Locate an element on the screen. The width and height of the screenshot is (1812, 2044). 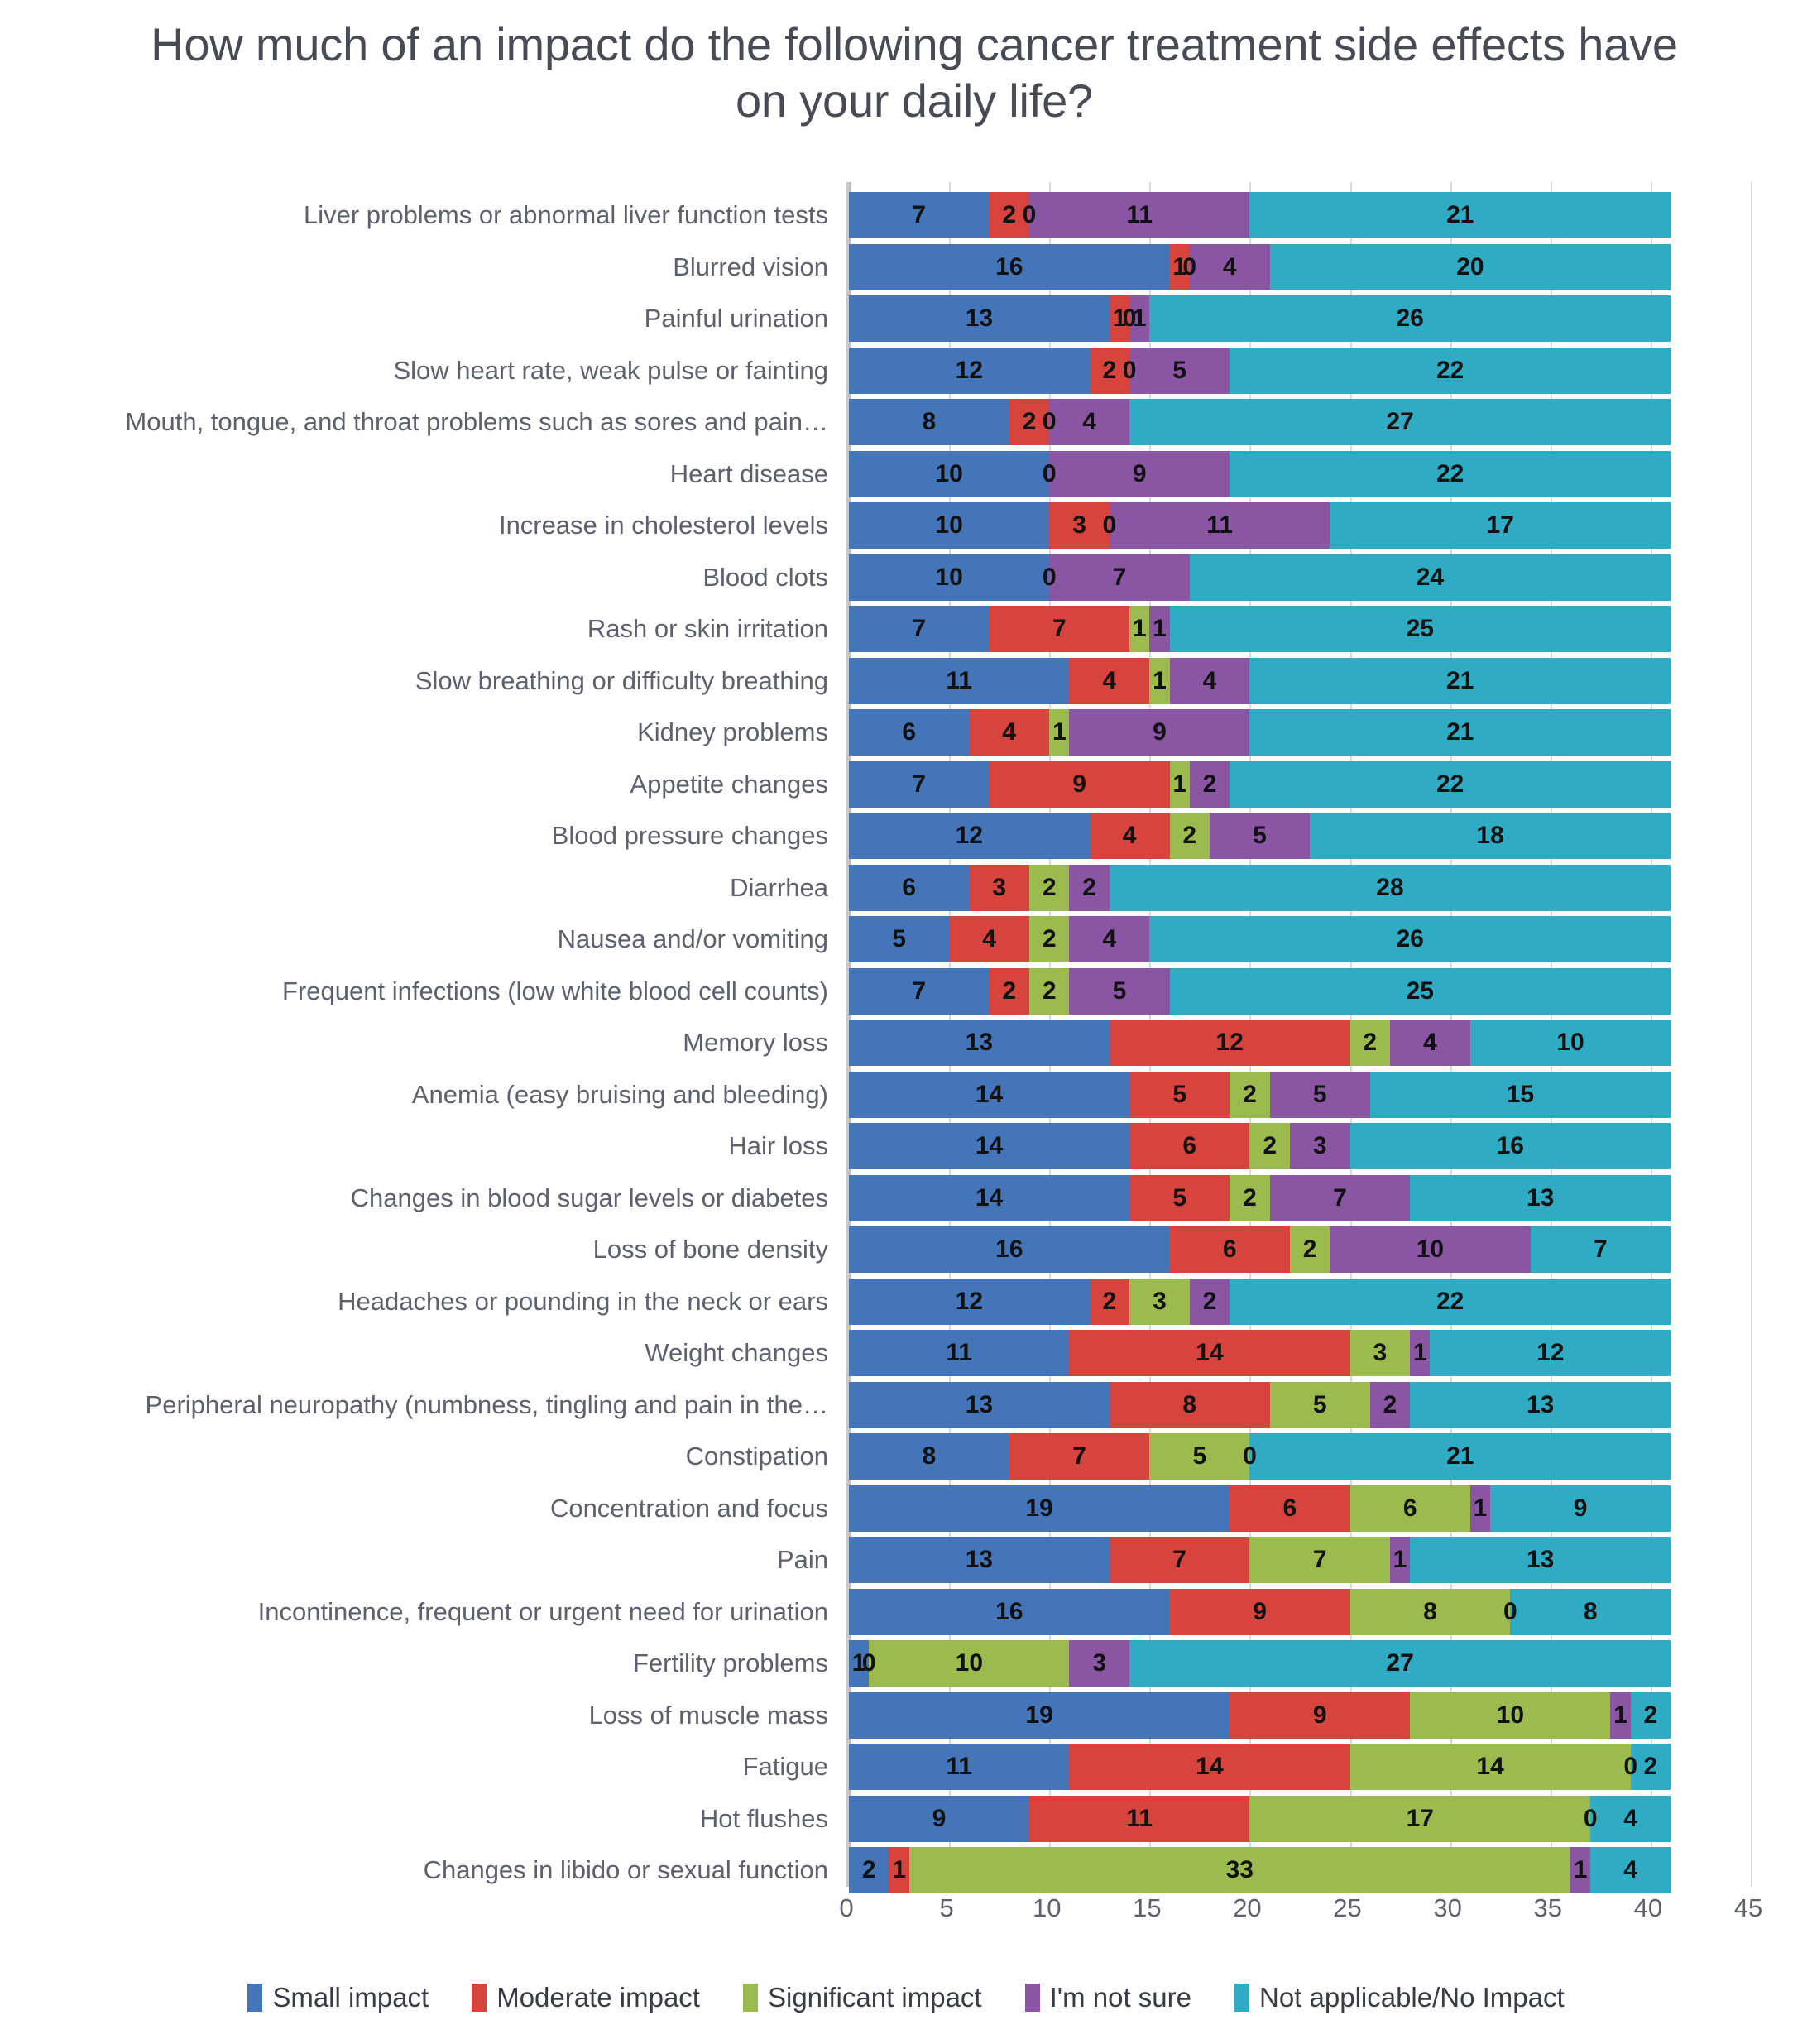
bar-row: 5 4 2 4 26 is located at coordinates (1298, 939).